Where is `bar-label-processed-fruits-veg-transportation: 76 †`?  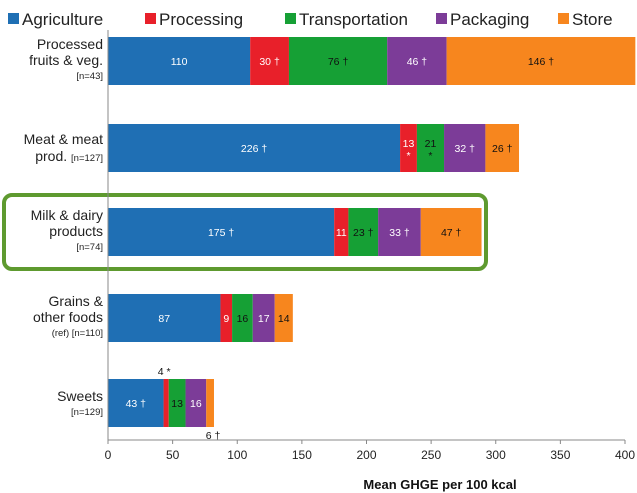 bar-label-processed-fruits-veg-transportation: 76 † is located at coordinates (338, 62).